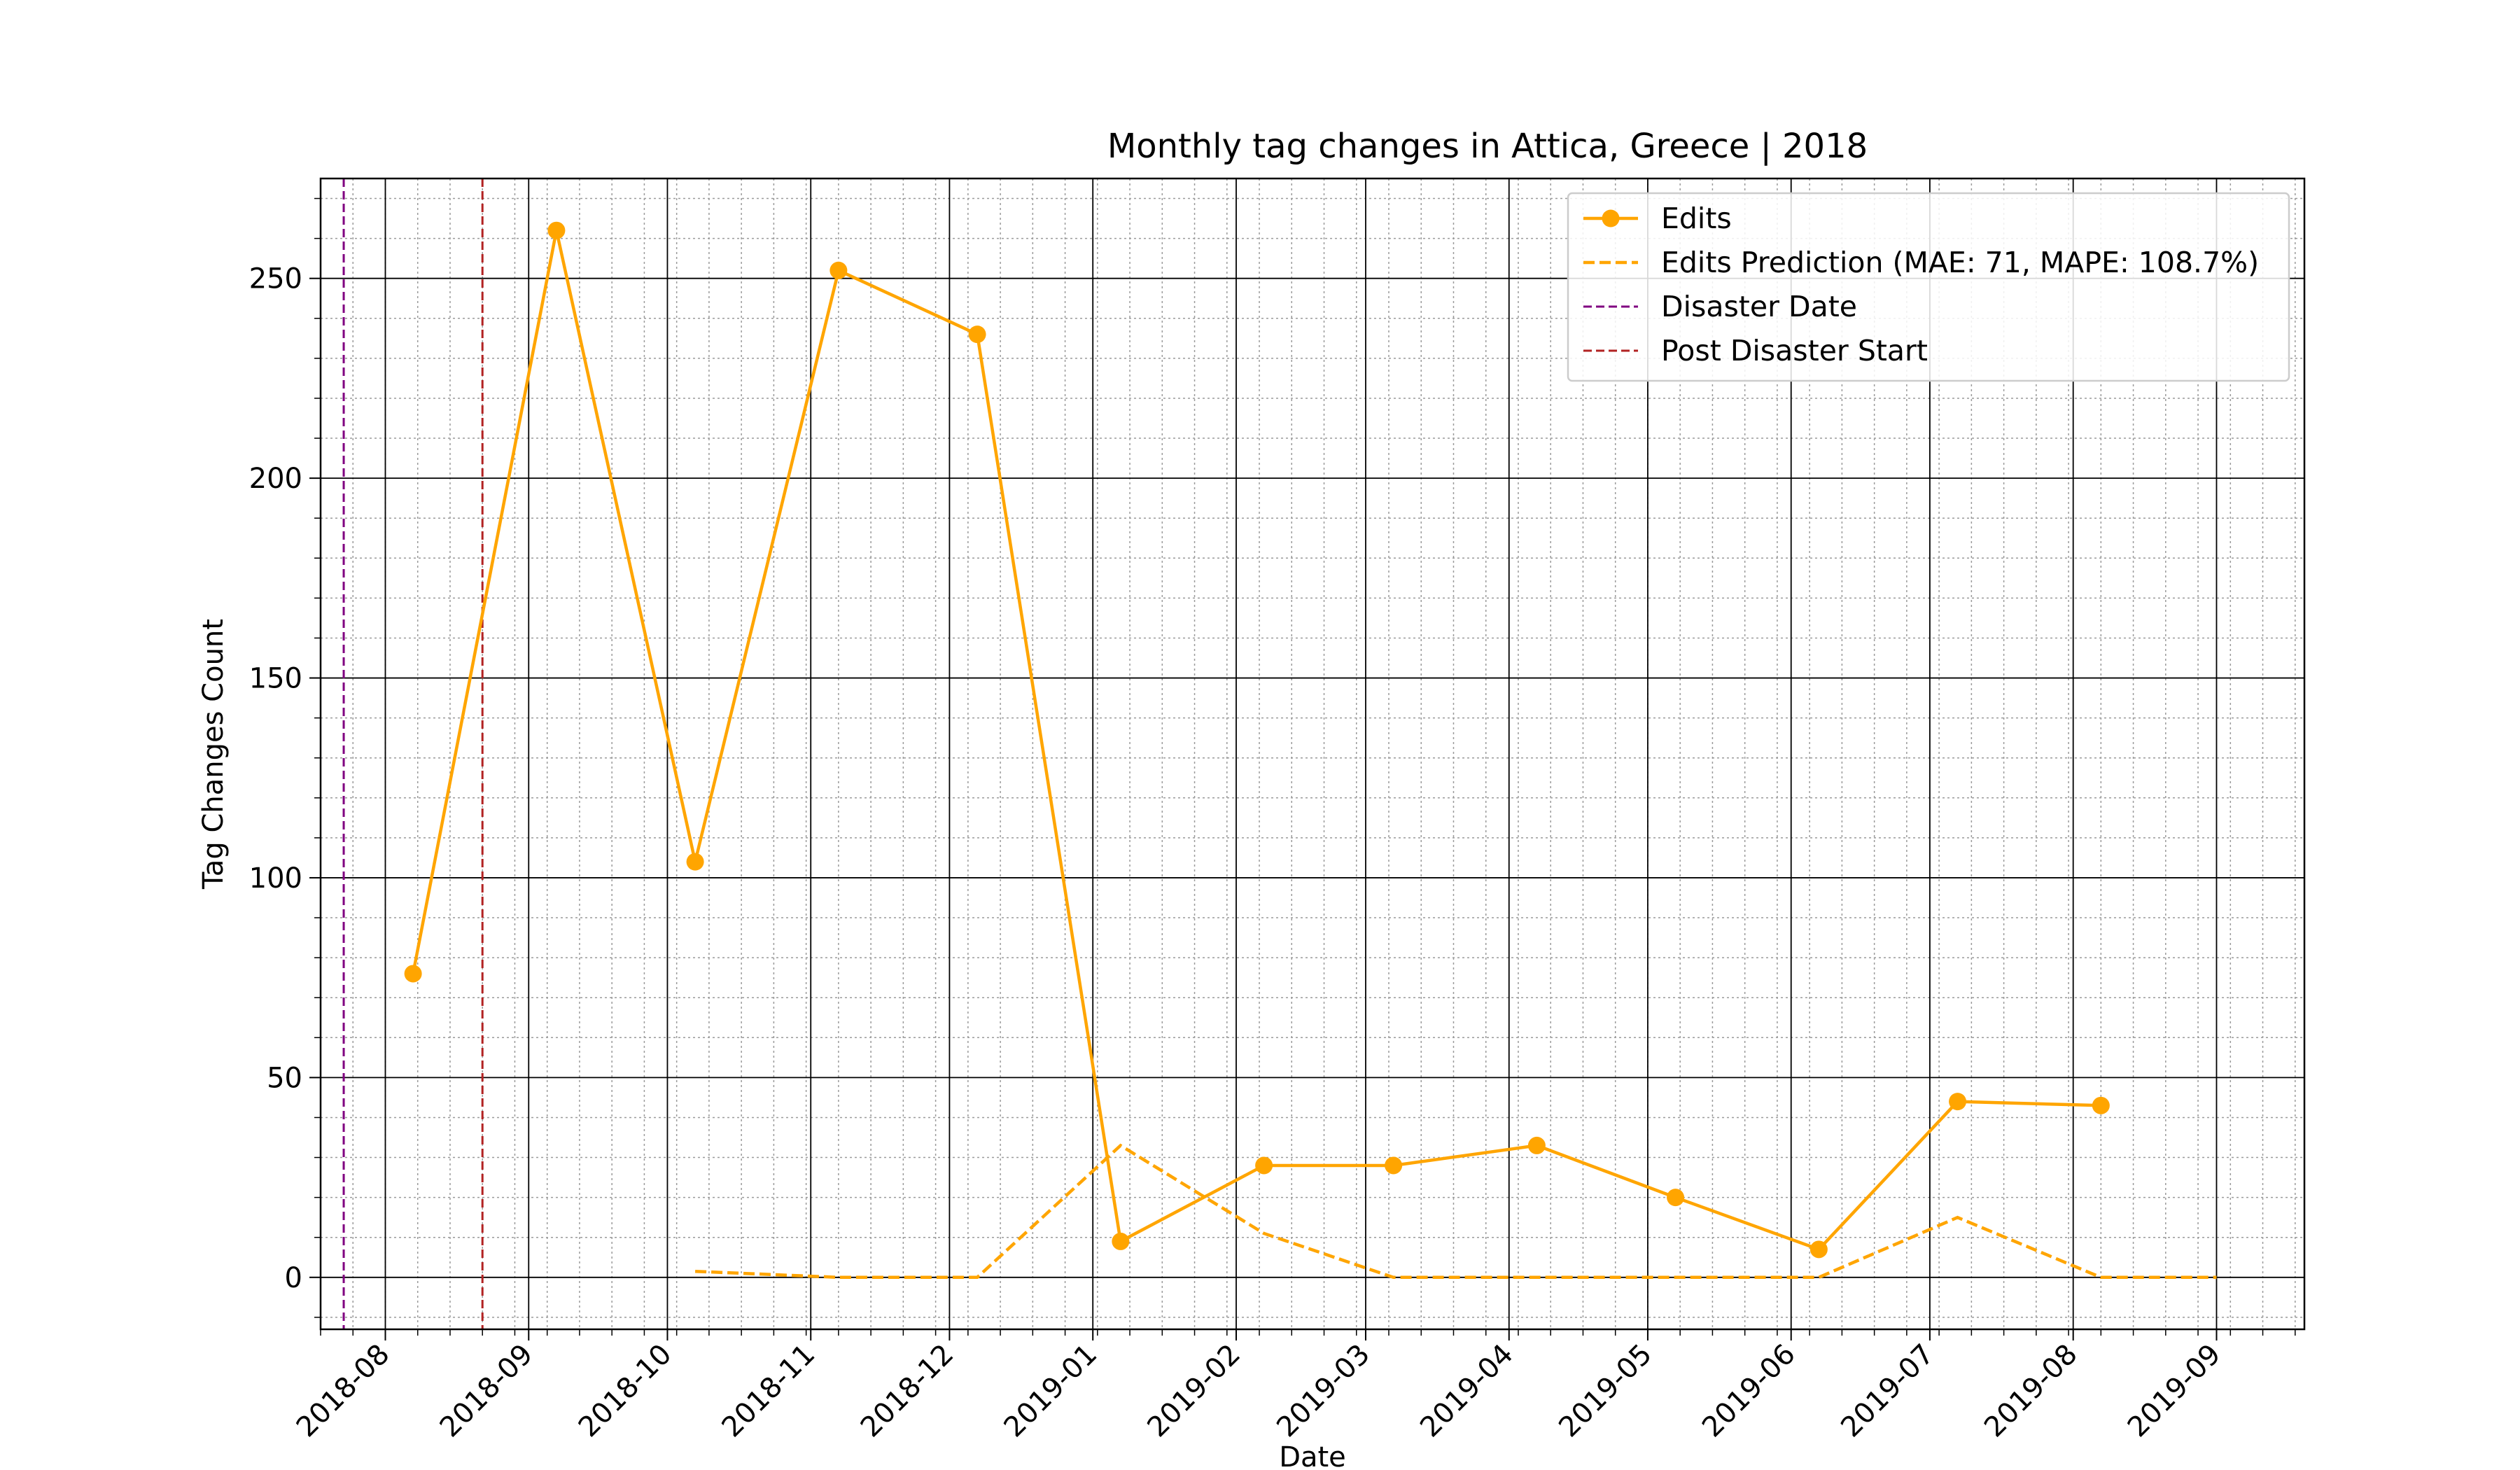 The width and height of the screenshot is (2520, 1470). I want to click on legend-label-disaster: Disaster Date, so click(1759, 306).